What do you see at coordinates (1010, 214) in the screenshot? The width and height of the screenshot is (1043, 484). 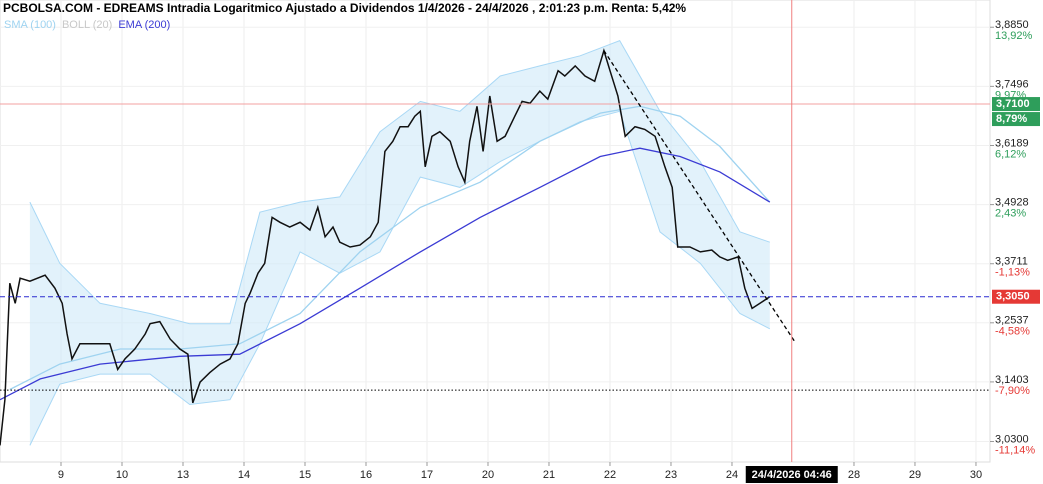 I see `y-tick-percent: 2,43%` at bounding box center [1010, 214].